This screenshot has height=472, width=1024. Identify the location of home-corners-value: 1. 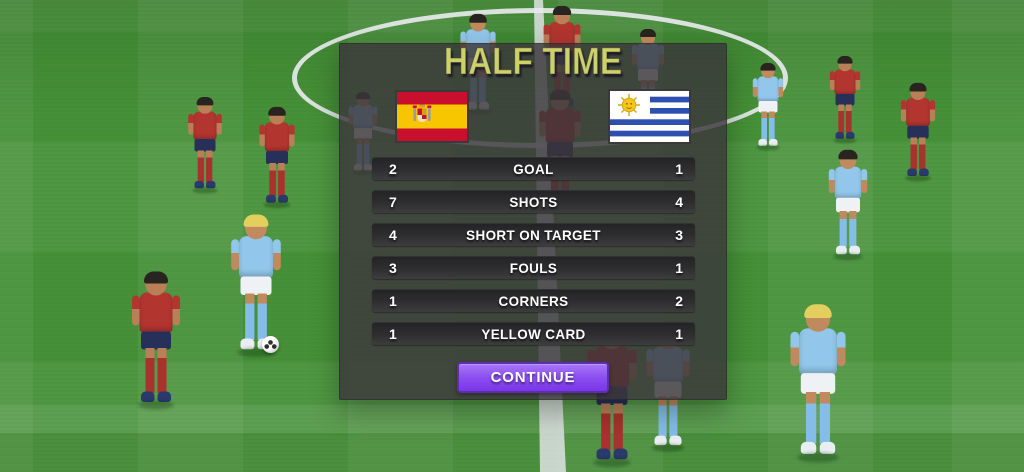
(393, 300).